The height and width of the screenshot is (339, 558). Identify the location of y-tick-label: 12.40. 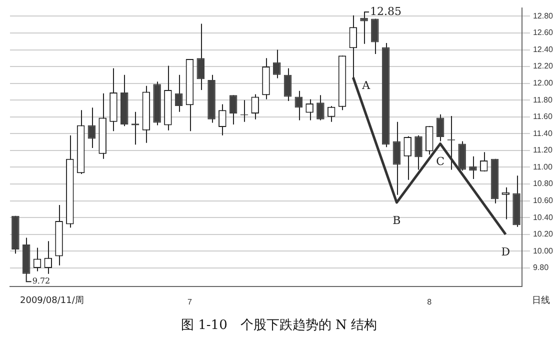
(543, 49).